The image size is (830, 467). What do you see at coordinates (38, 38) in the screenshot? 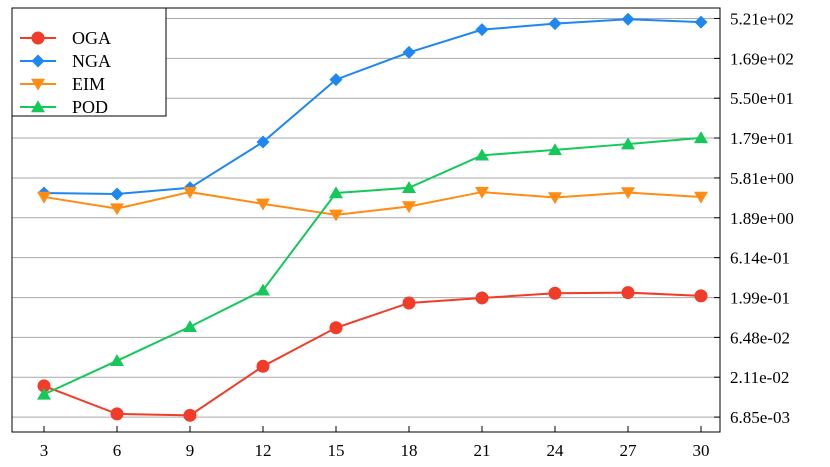
I see `legend-marker-oga` at bounding box center [38, 38].